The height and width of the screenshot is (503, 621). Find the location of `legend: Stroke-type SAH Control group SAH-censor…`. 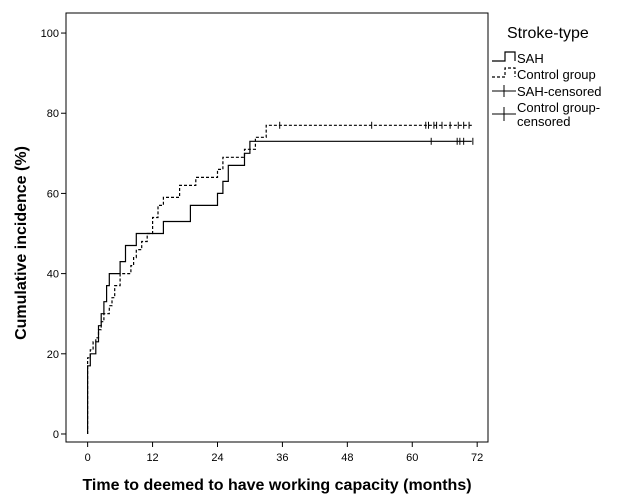

legend: Stroke-type SAH Control group SAH-censor… is located at coordinates (548, 77).